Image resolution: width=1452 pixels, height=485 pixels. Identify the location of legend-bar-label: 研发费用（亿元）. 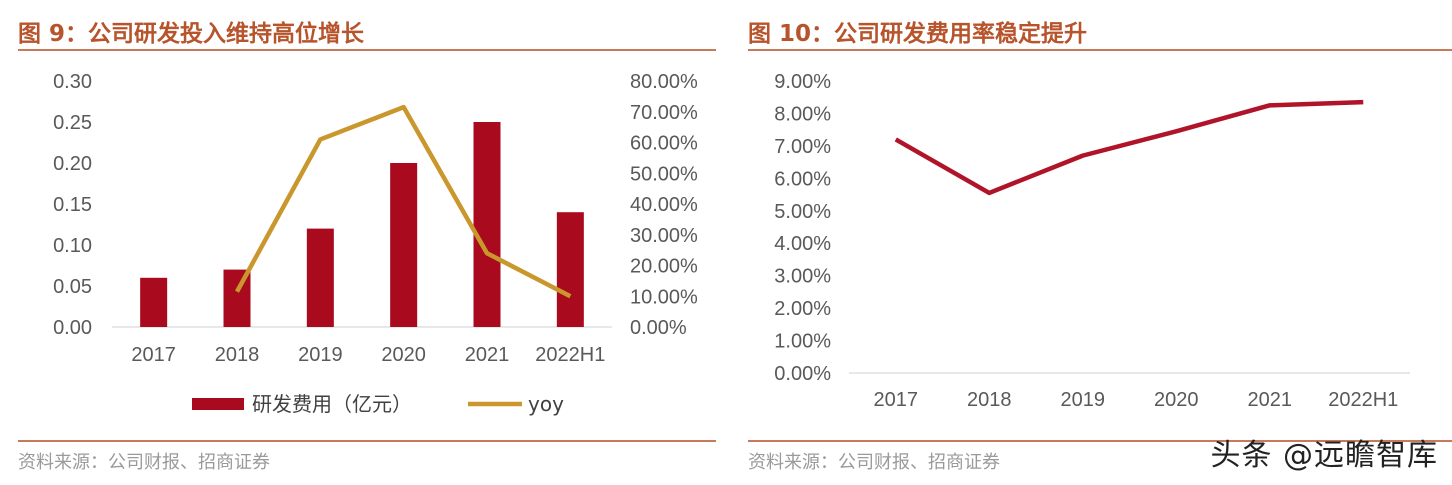
(332, 404).